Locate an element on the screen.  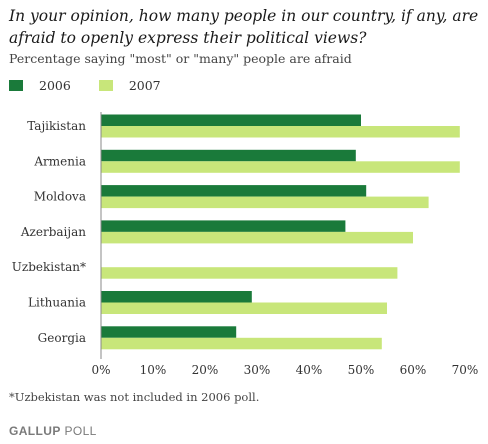
bar-armenia-2007 is located at coordinates (280, 167).